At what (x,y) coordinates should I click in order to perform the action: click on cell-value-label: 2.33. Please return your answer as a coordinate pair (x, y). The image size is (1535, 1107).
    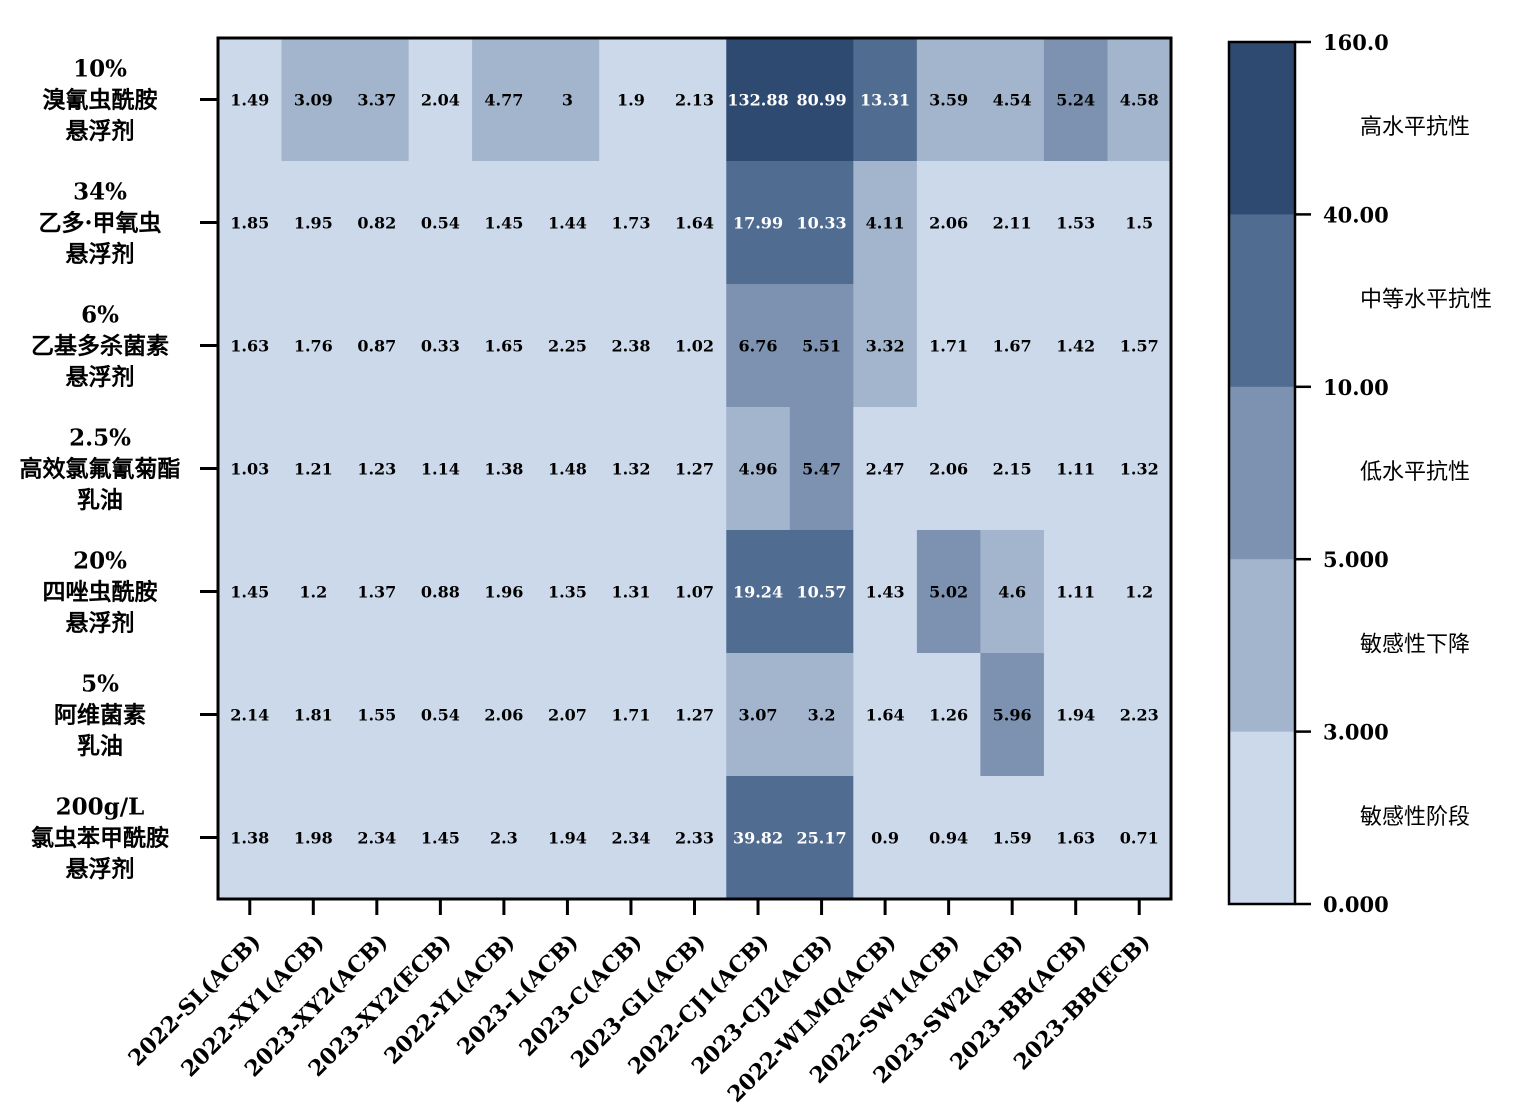
    Looking at the image, I should click on (694, 838).